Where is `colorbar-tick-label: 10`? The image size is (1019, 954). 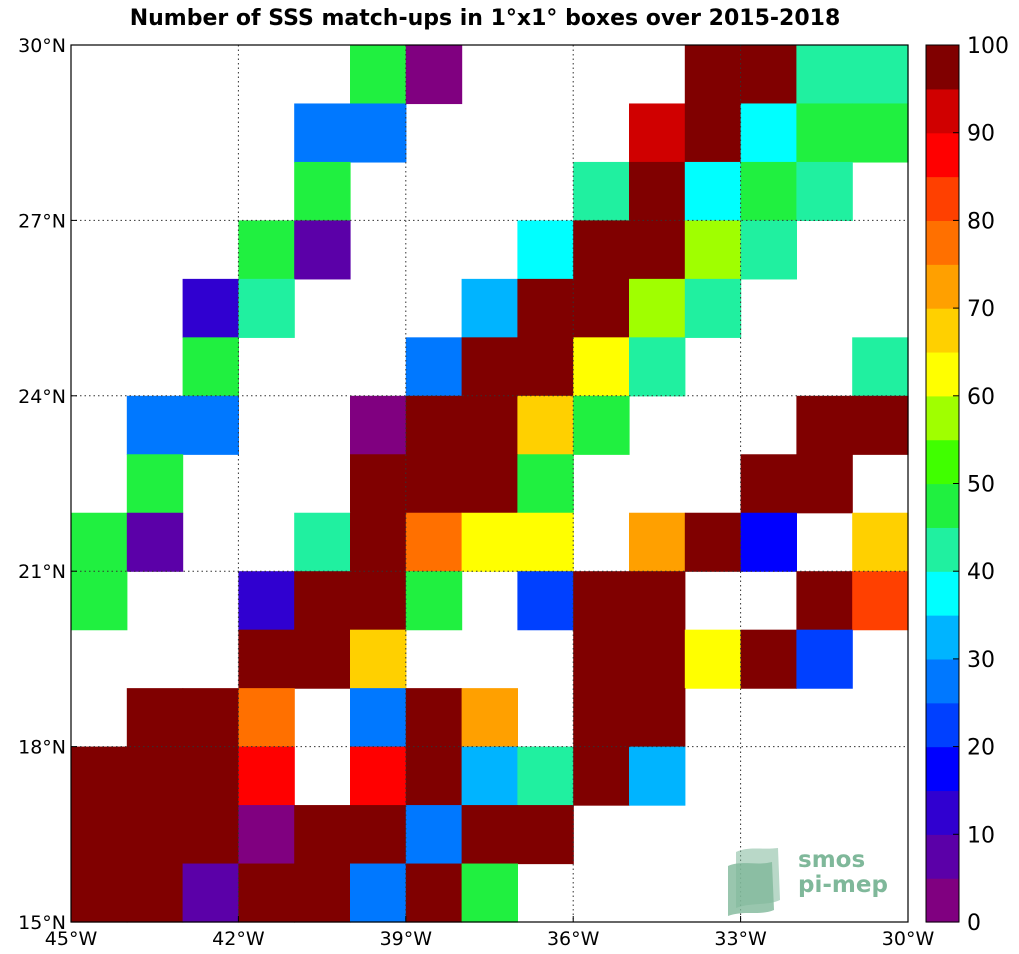
colorbar-tick-label: 10 is located at coordinates (981, 835).